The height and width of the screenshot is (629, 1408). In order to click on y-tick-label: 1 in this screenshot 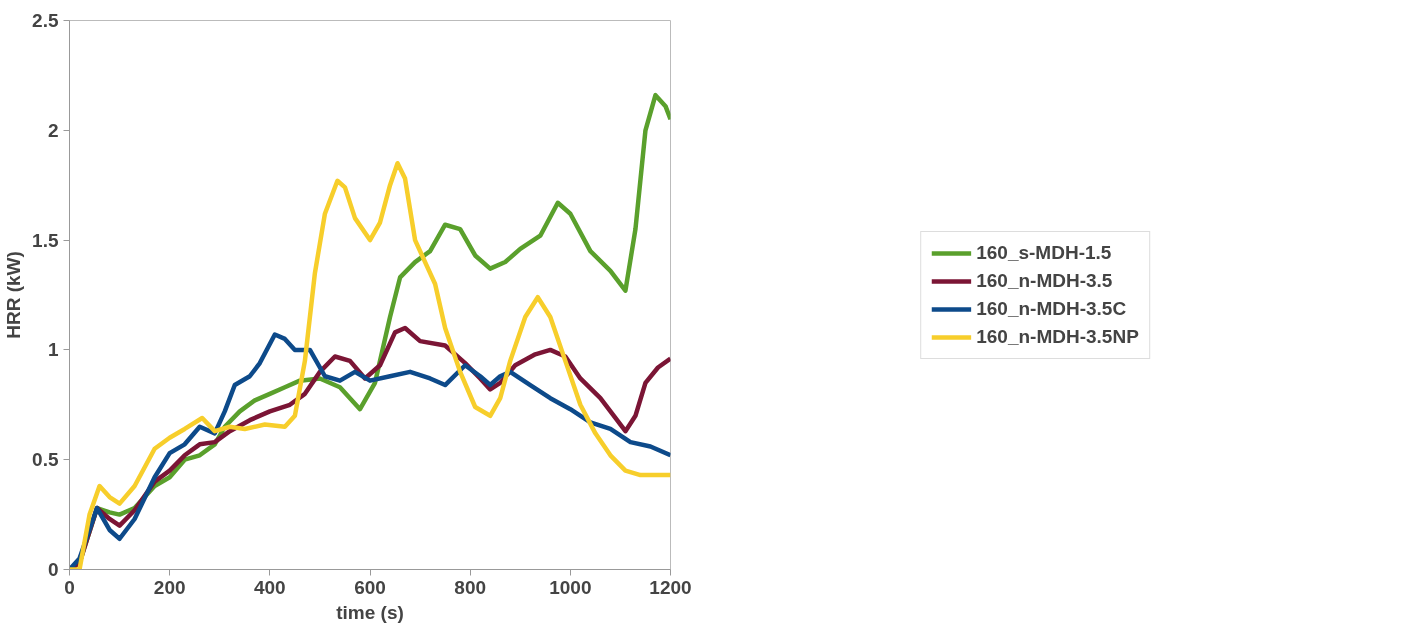, I will do `click(53, 350)`.